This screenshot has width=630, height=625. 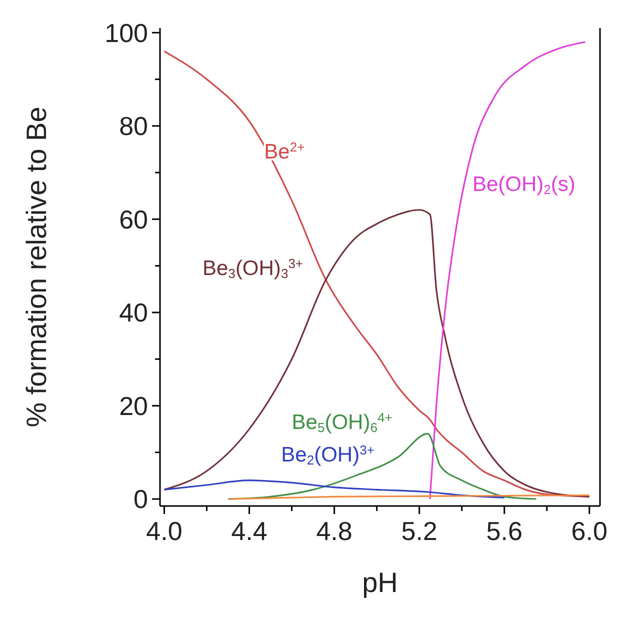 What do you see at coordinates (133, 313) in the screenshot?
I see `y-tick-label: 40` at bounding box center [133, 313].